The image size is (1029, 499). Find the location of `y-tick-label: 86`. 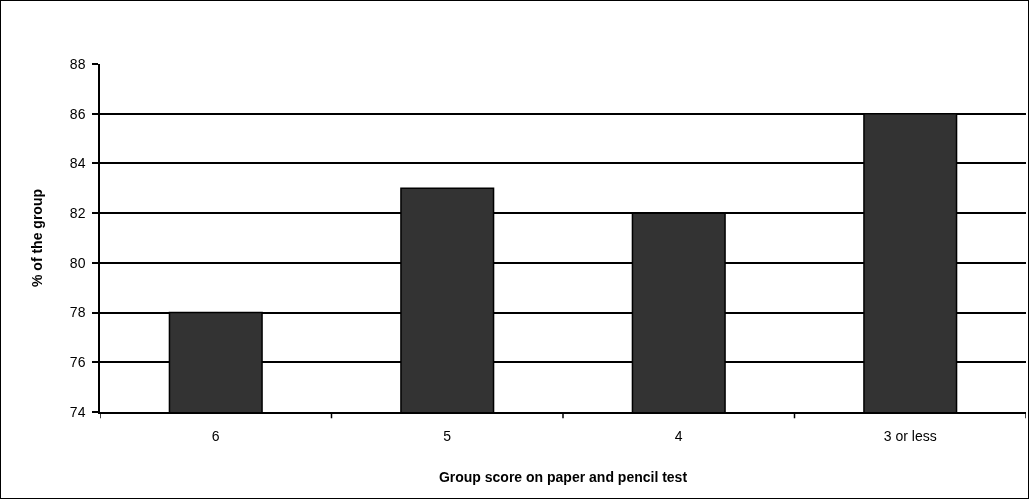

y-tick-label: 86 is located at coordinates (77, 113).